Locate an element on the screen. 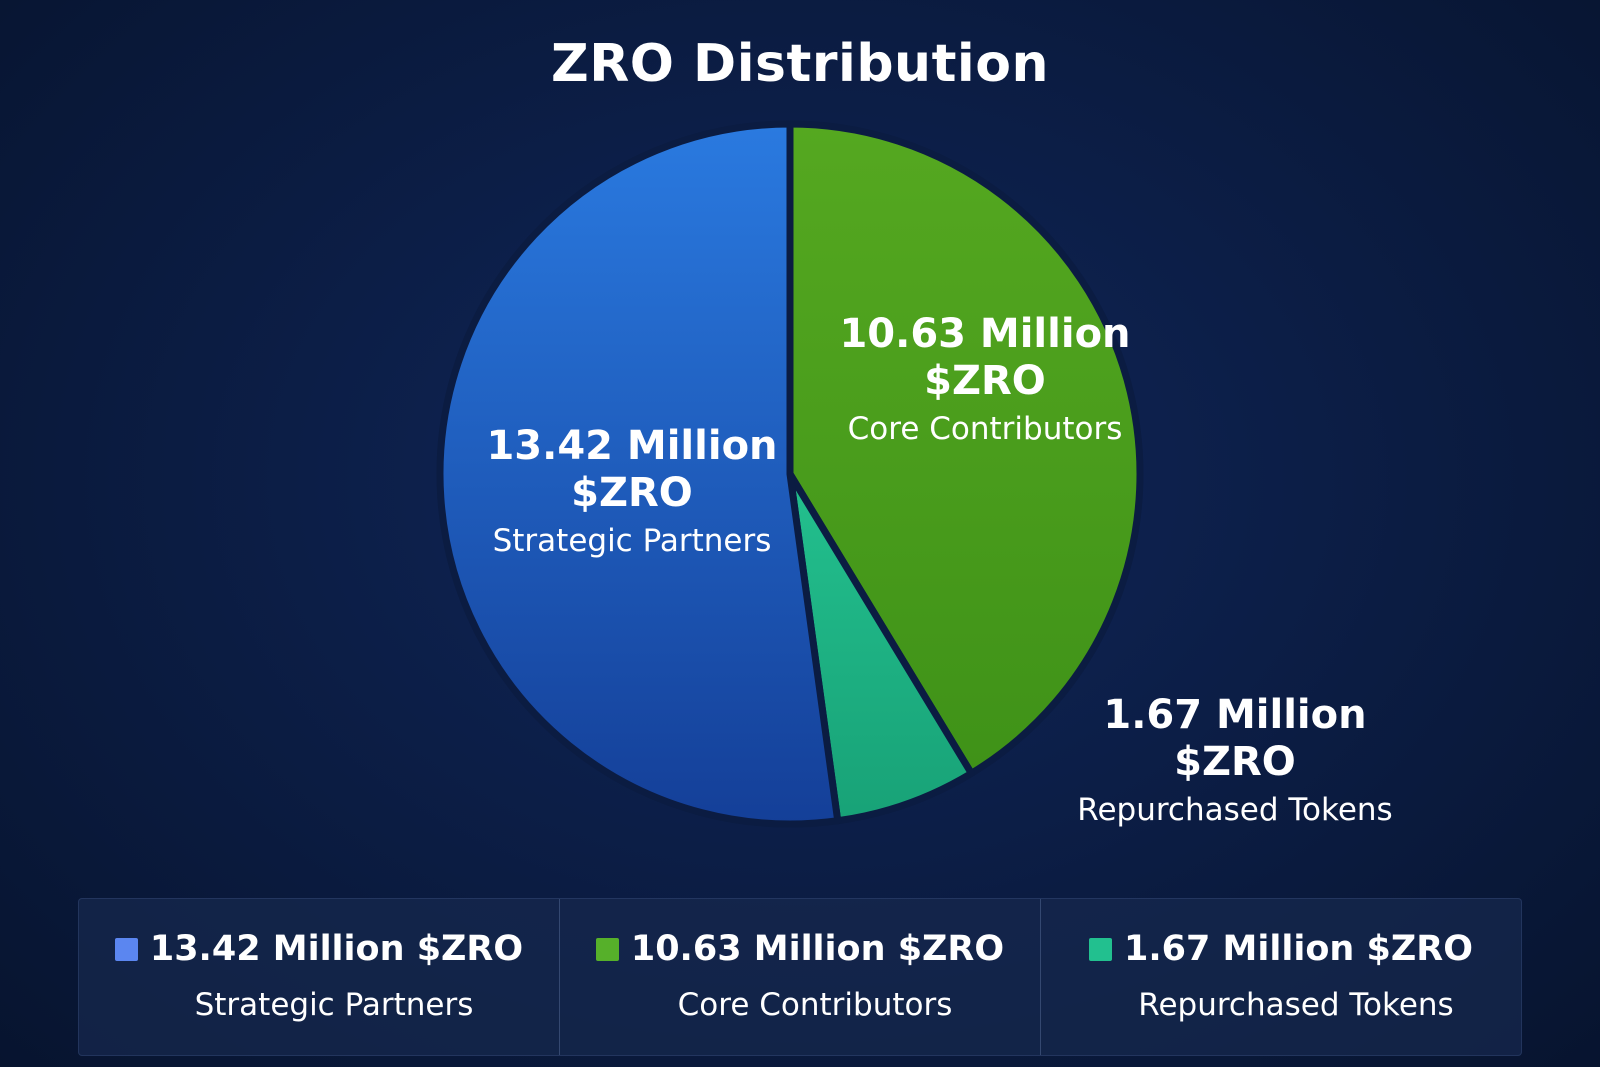  slice-category: Strategic Partners is located at coordinates (632, 541).